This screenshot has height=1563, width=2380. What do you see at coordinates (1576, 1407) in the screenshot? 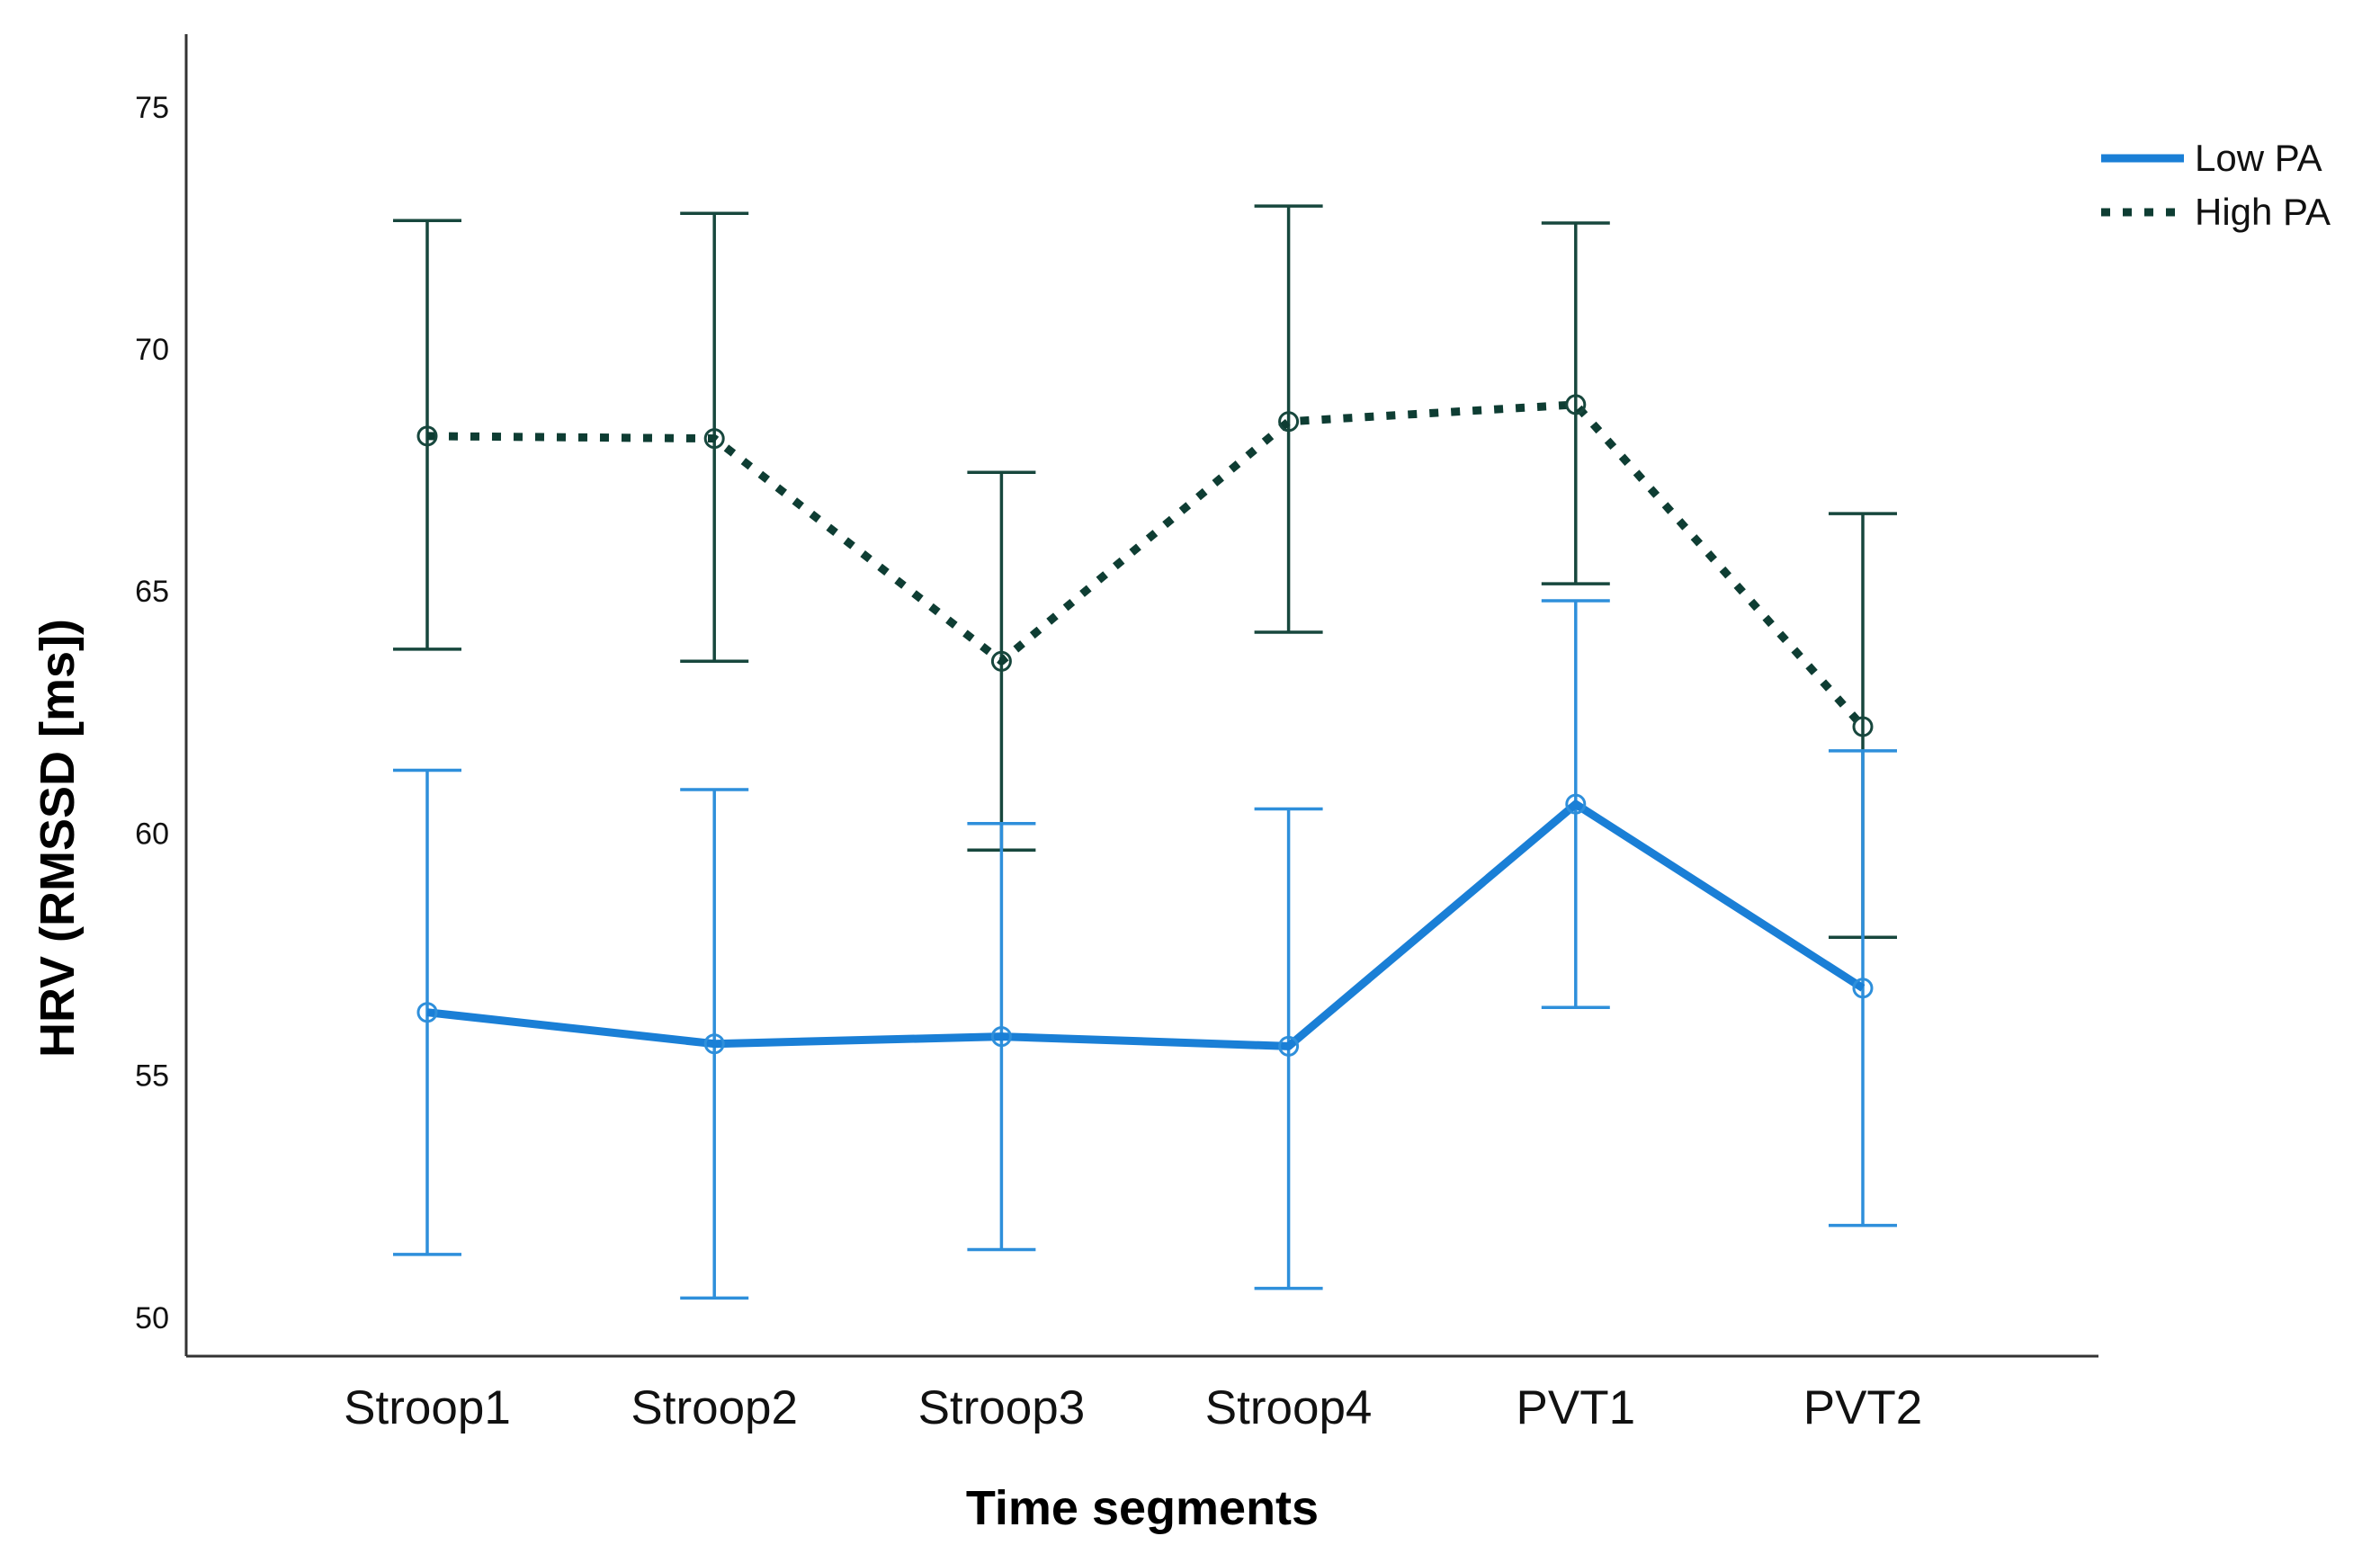
I see `x-tick-label-pvt1: PVT1` at bounding box center [1576, 1407].